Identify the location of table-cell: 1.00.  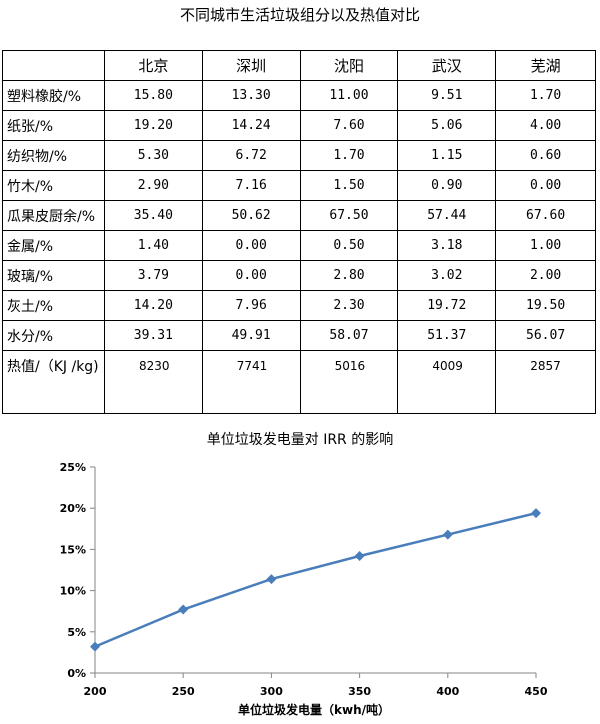
(545, 245).